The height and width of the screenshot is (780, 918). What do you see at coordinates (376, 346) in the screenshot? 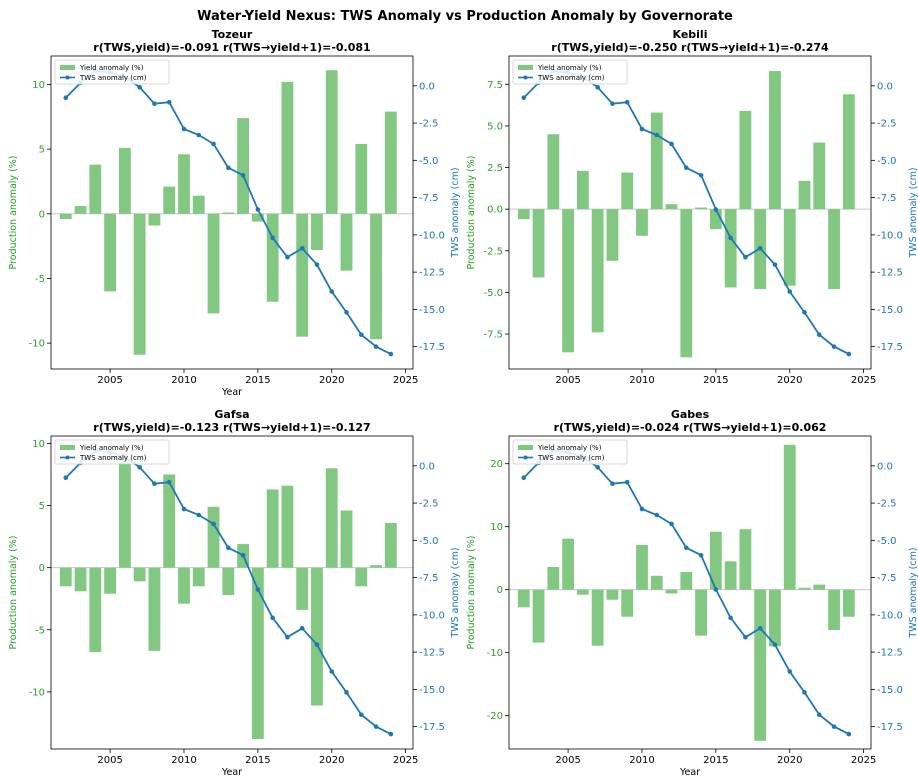
I see `tws-point-2023` at bounding box center [376, 346].